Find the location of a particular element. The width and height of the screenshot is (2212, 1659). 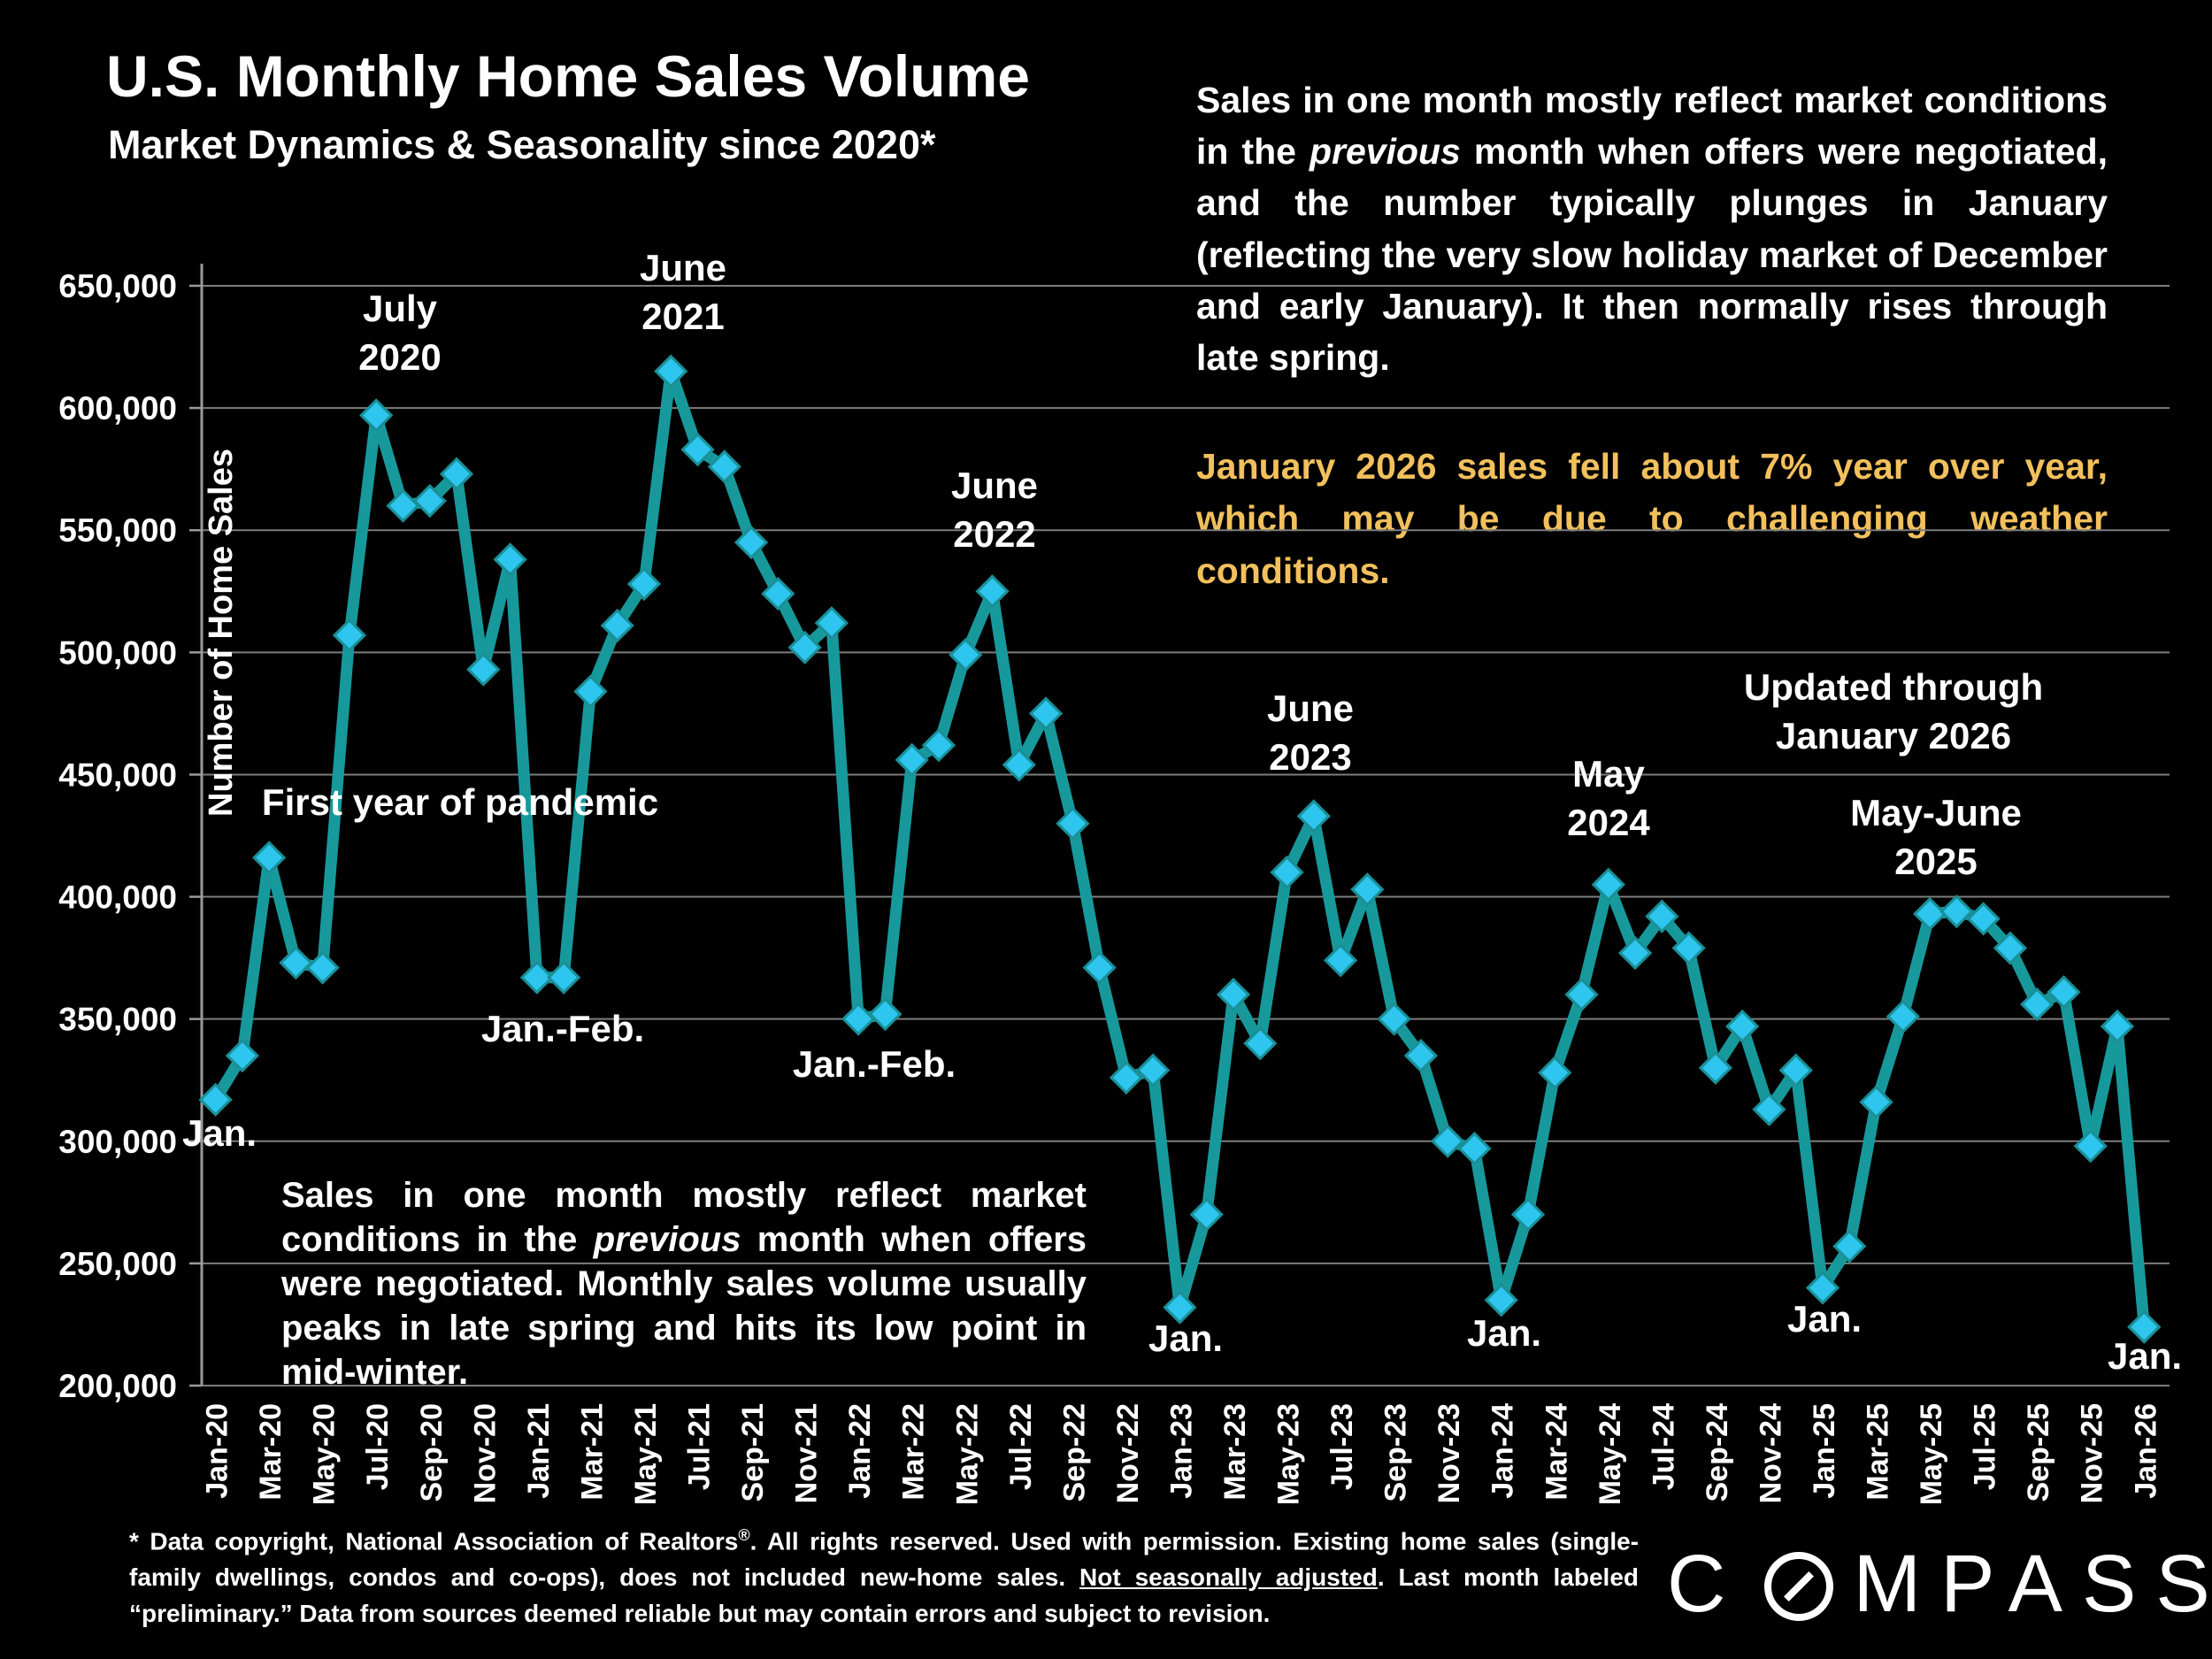

annotation-jan-2020: Jan. is located at coordinates (219, 1133).